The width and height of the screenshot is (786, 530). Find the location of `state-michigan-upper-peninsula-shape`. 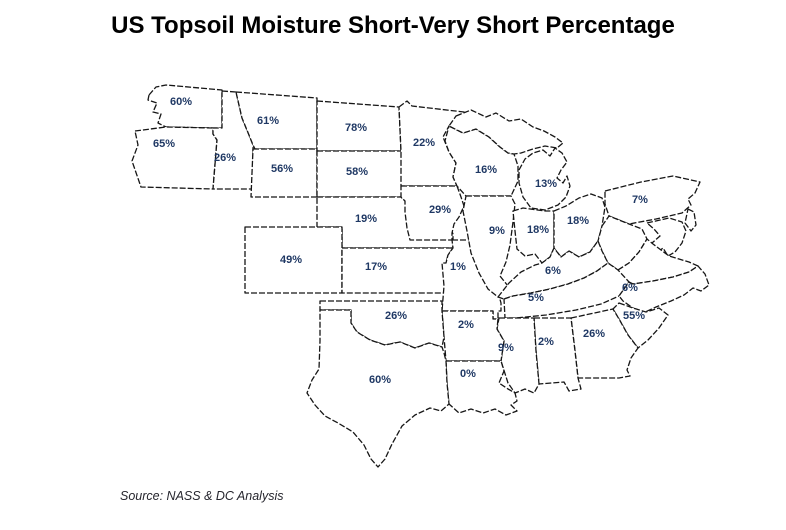

state-michigan-upper-peninsula-shape is located at coordinates (506, 132).